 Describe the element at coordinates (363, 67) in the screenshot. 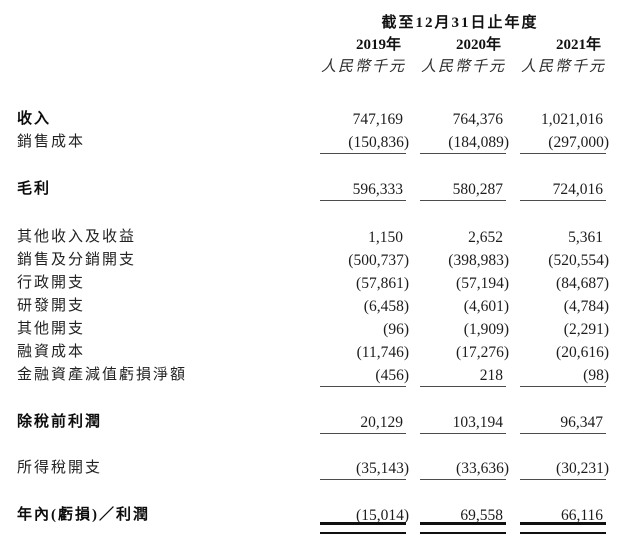

I see `unit-label-2019: 人民幣千元` at that location.